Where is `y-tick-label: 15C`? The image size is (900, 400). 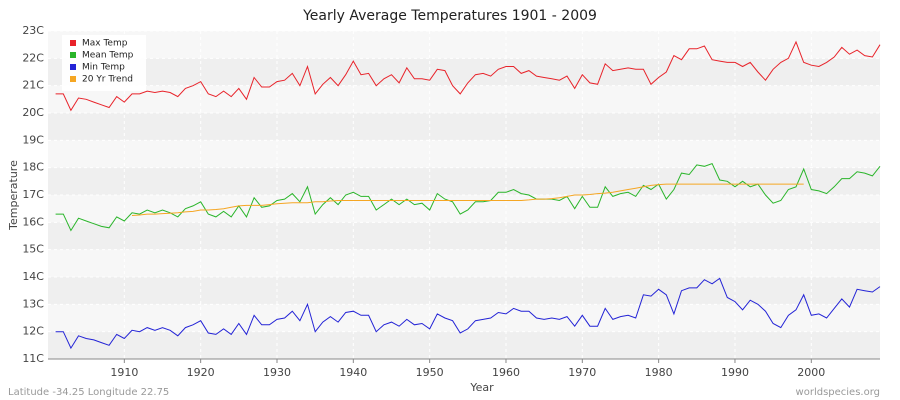
y-tick-label: 15C is located at coordinates (33, 249).